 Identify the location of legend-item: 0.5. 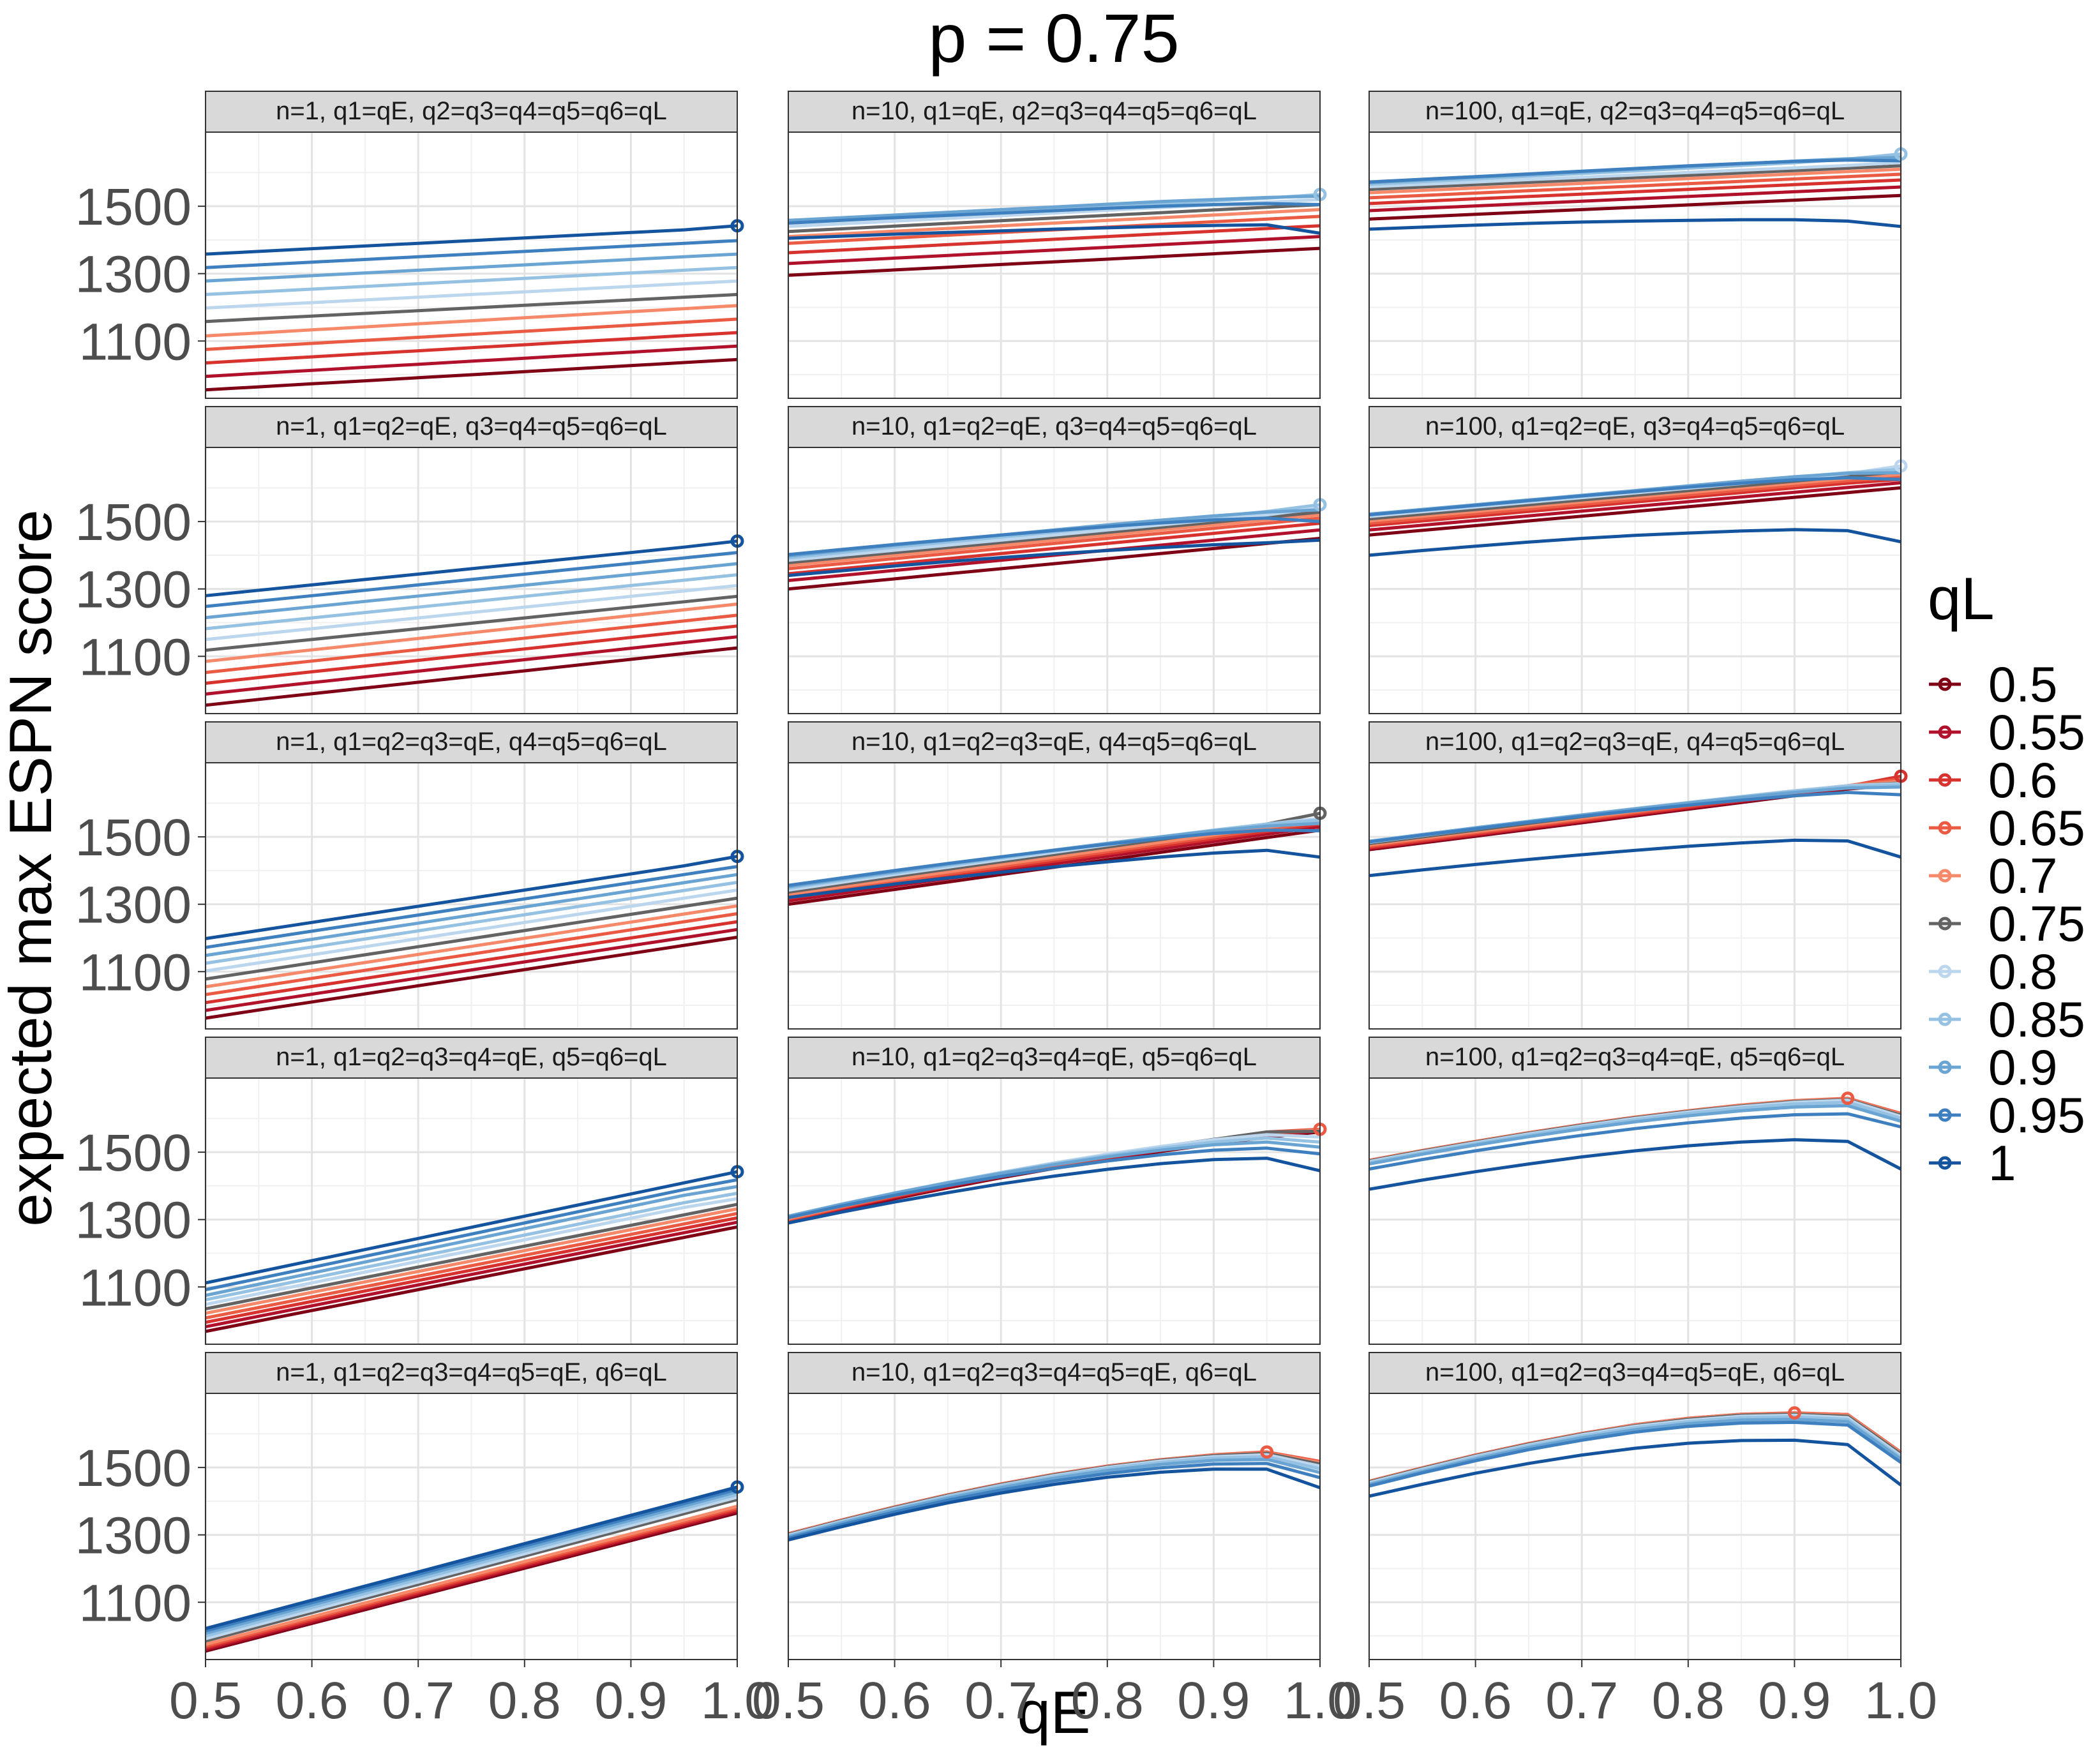
(1993, 684).